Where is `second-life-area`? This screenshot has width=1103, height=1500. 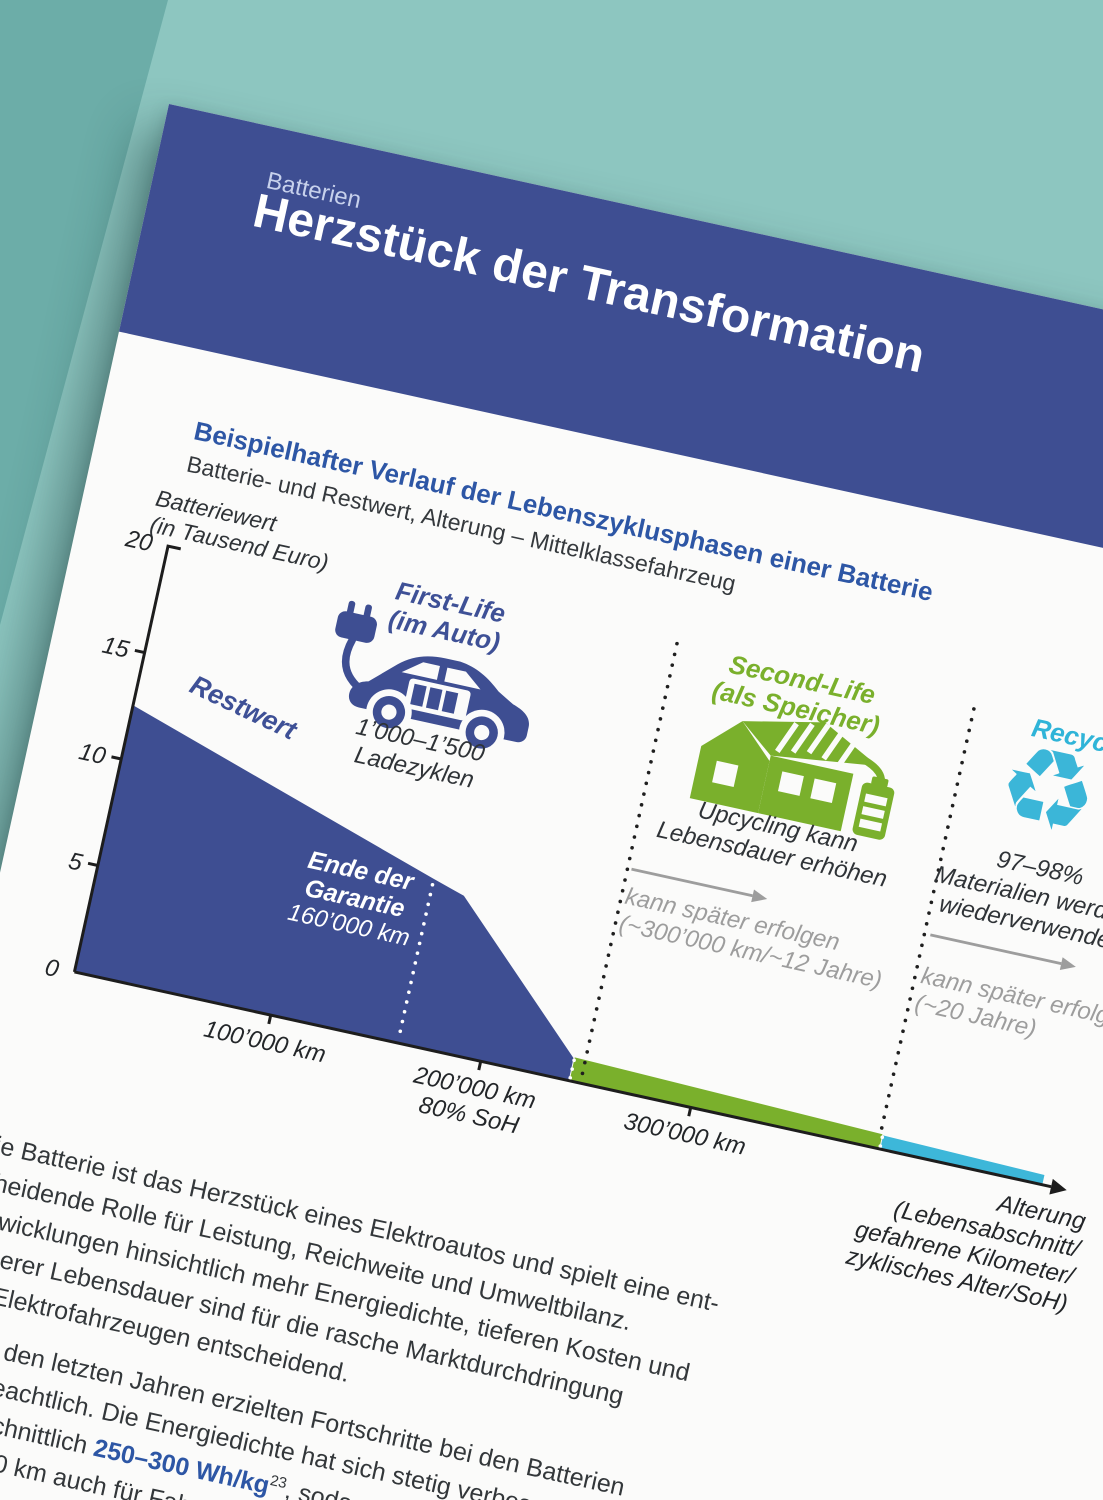 second-life-area is located at coordinates (726, 1103).